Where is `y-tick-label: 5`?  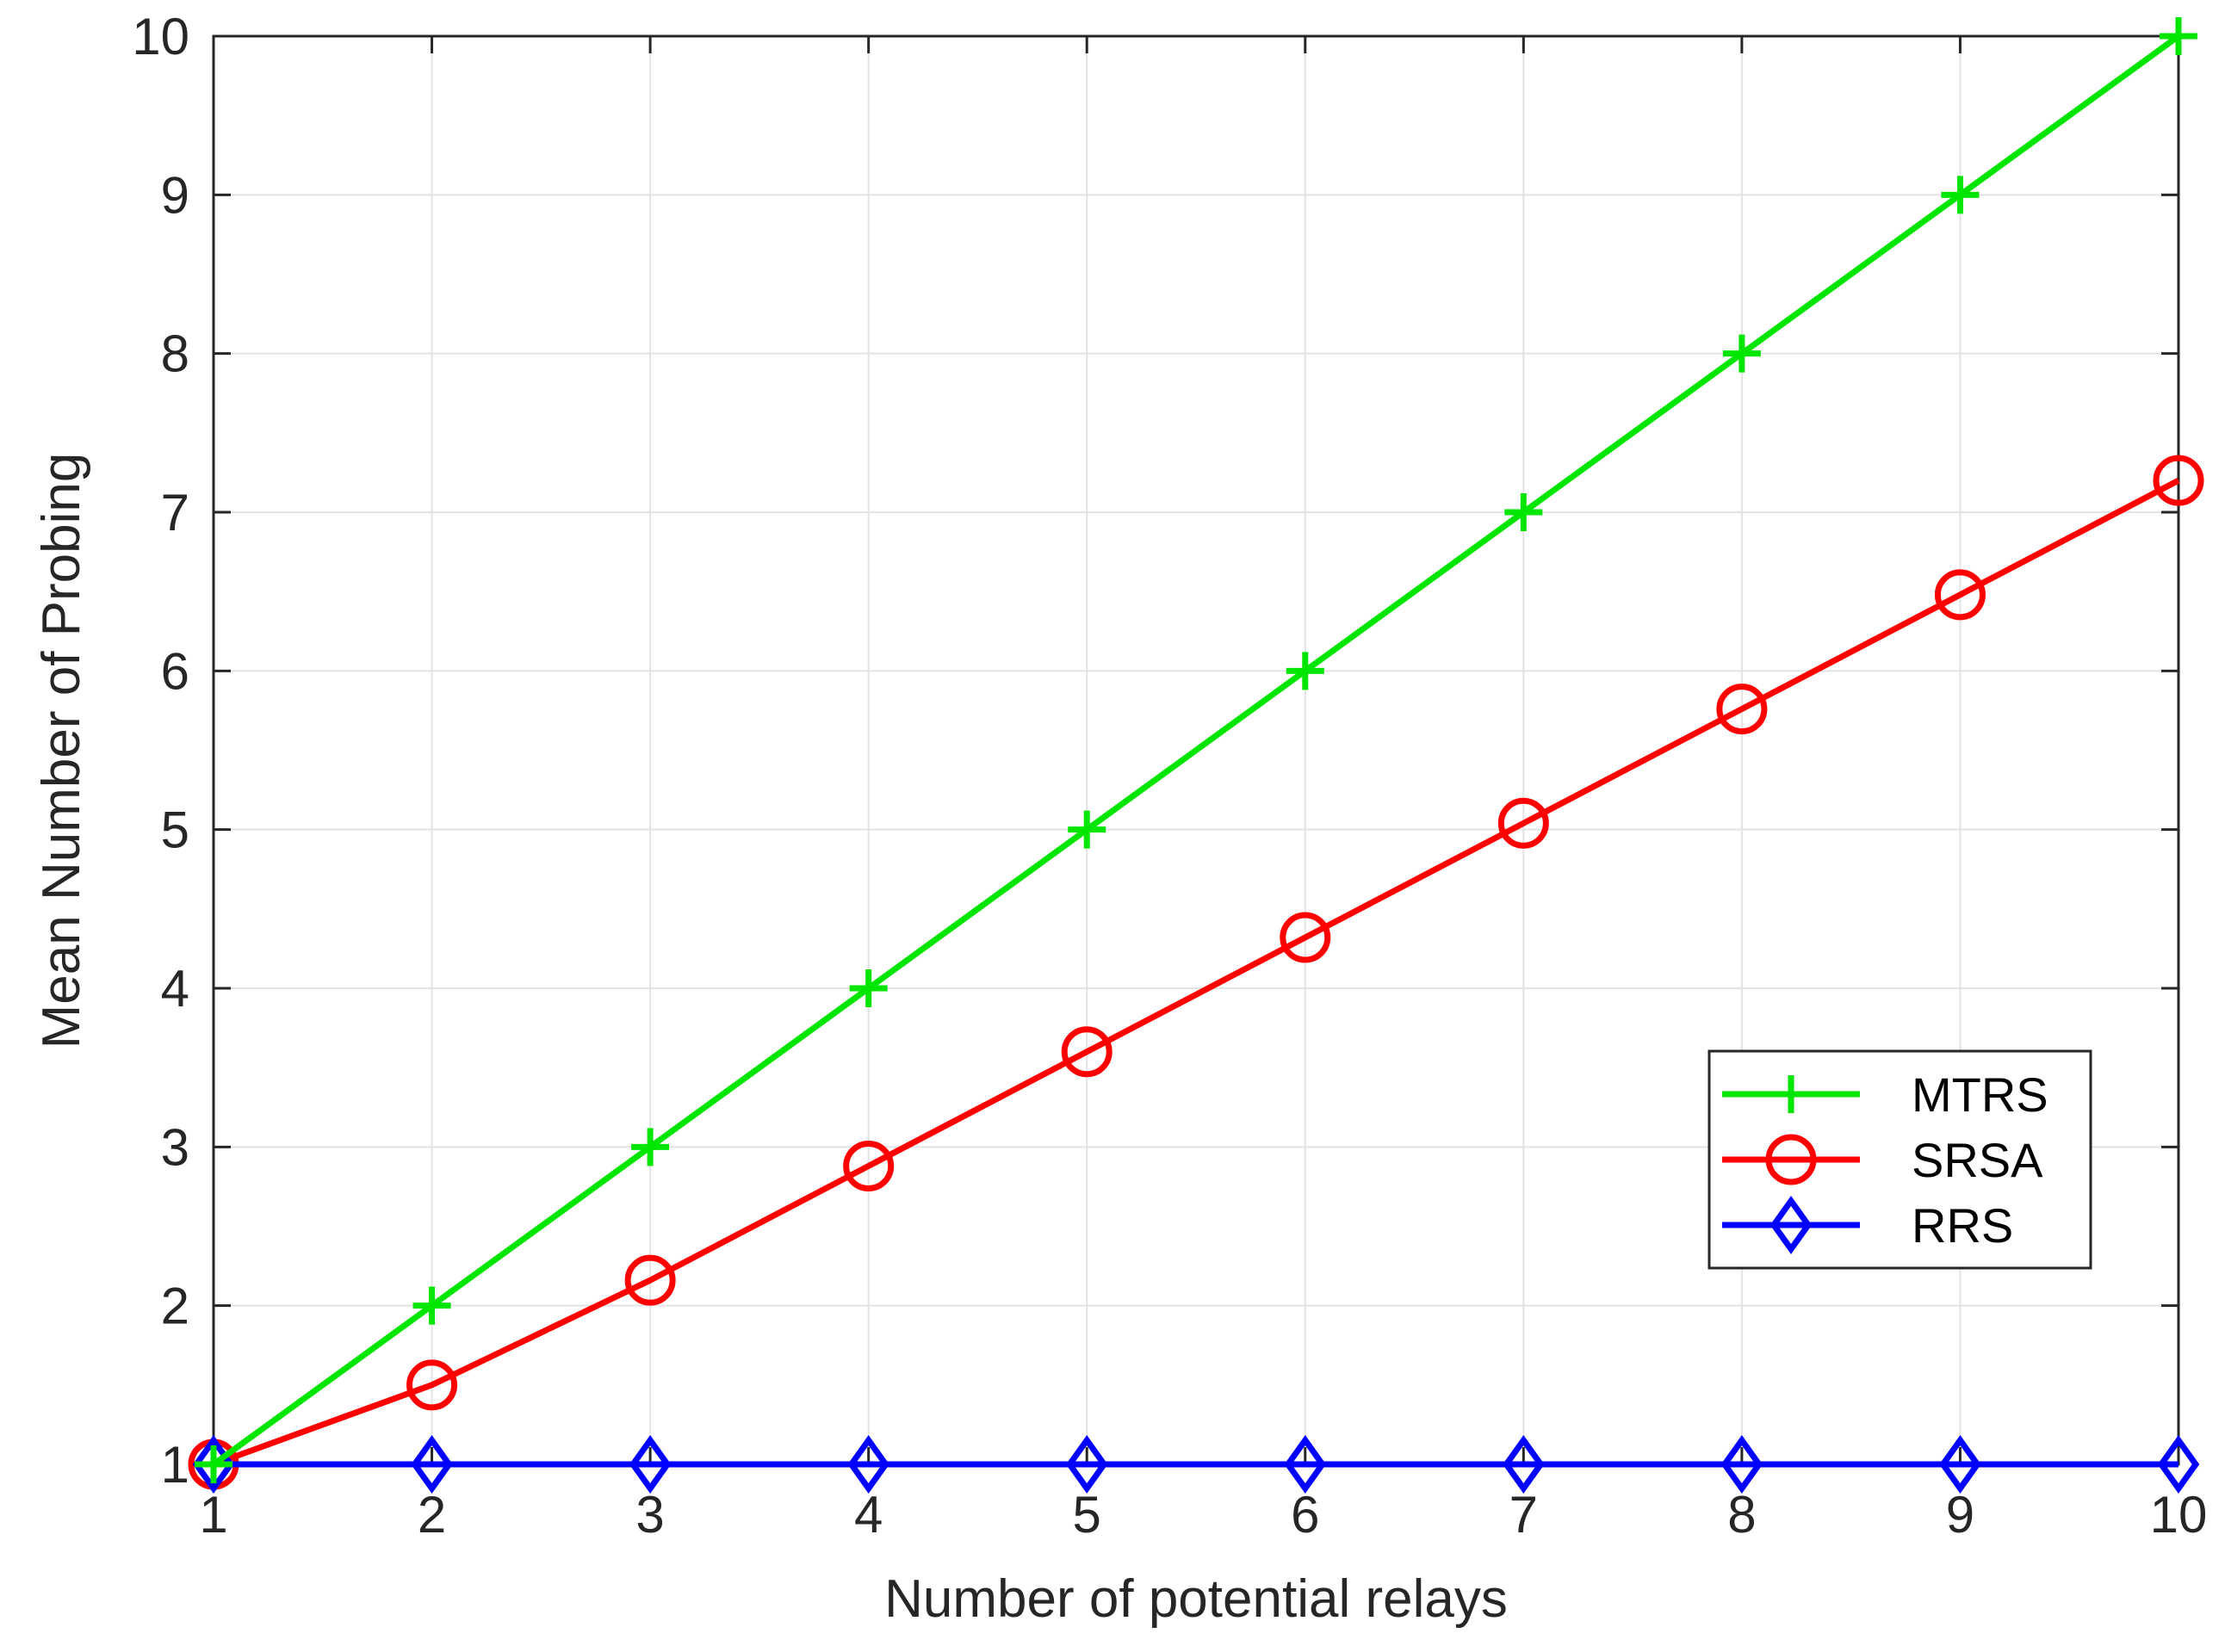 y-tick-label: 5 is located at coordinates (175, 830).